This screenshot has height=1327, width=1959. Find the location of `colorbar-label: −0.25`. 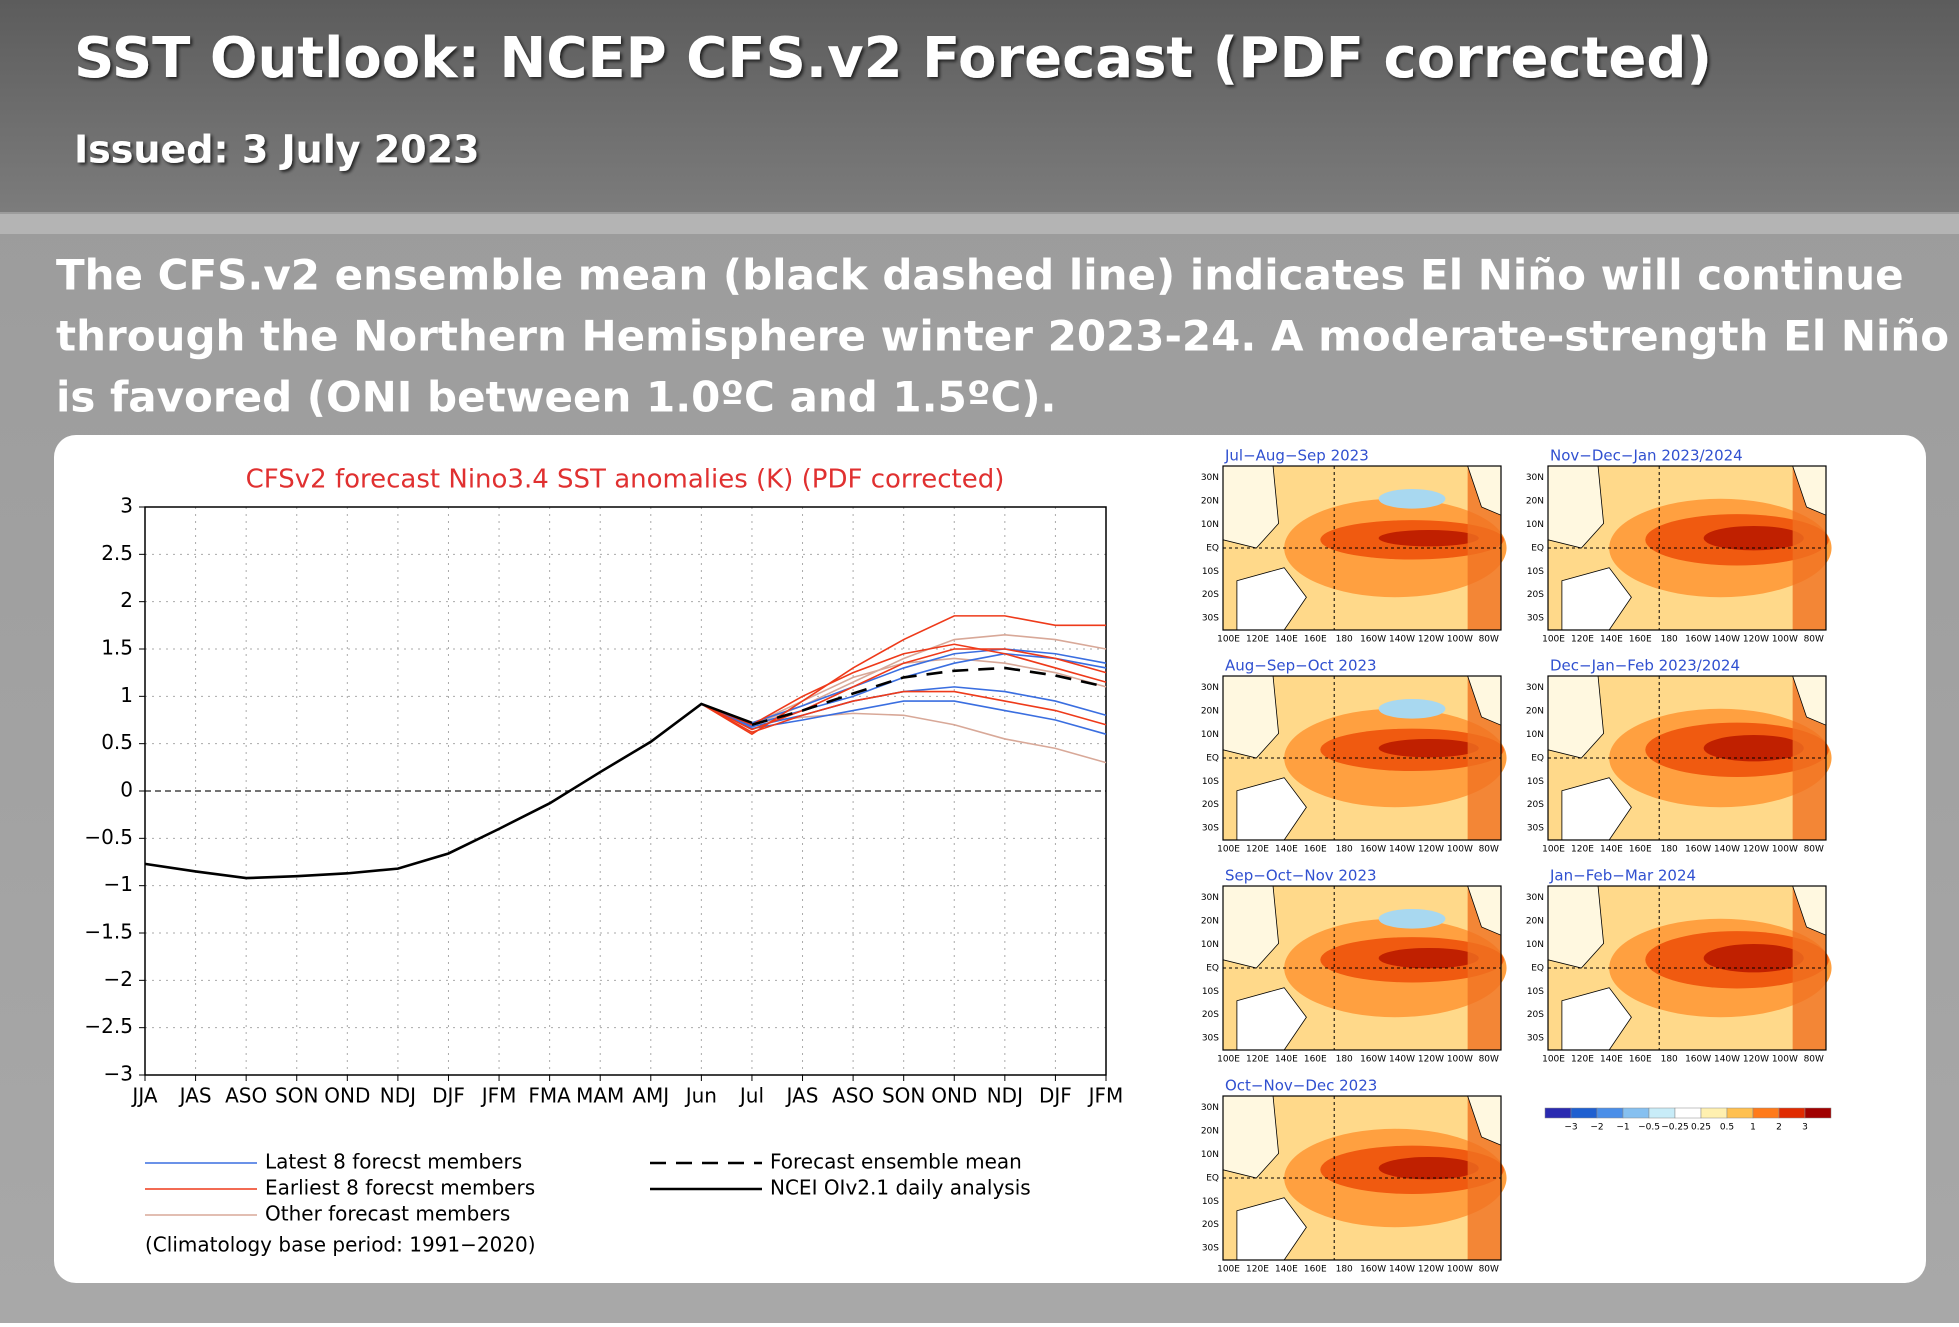

colorbar-label: −0.25 is located at coordinates (1675, 1128).